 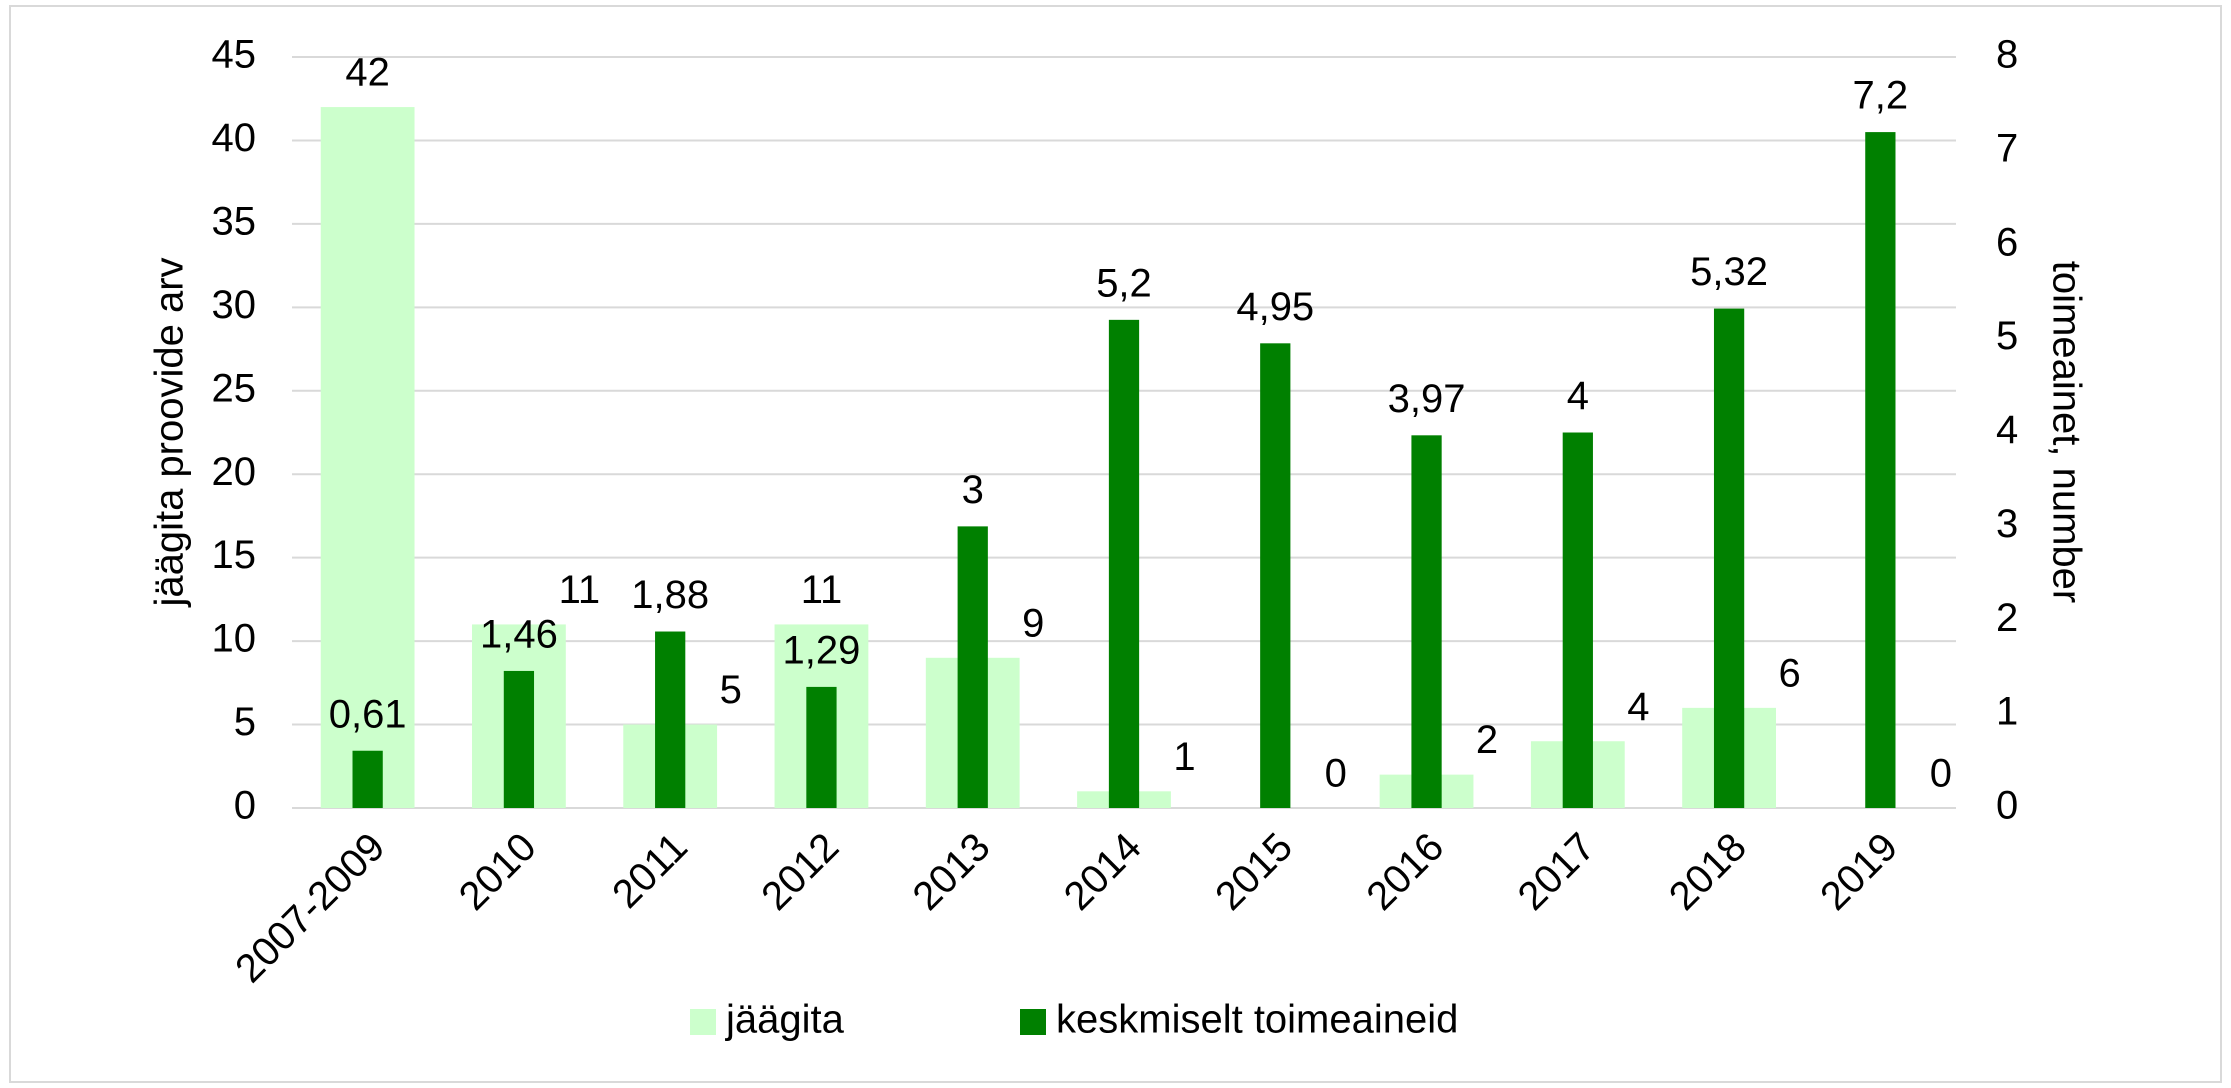 I want to click on y2-tick-label: 8, so click(x=2007, y=55).